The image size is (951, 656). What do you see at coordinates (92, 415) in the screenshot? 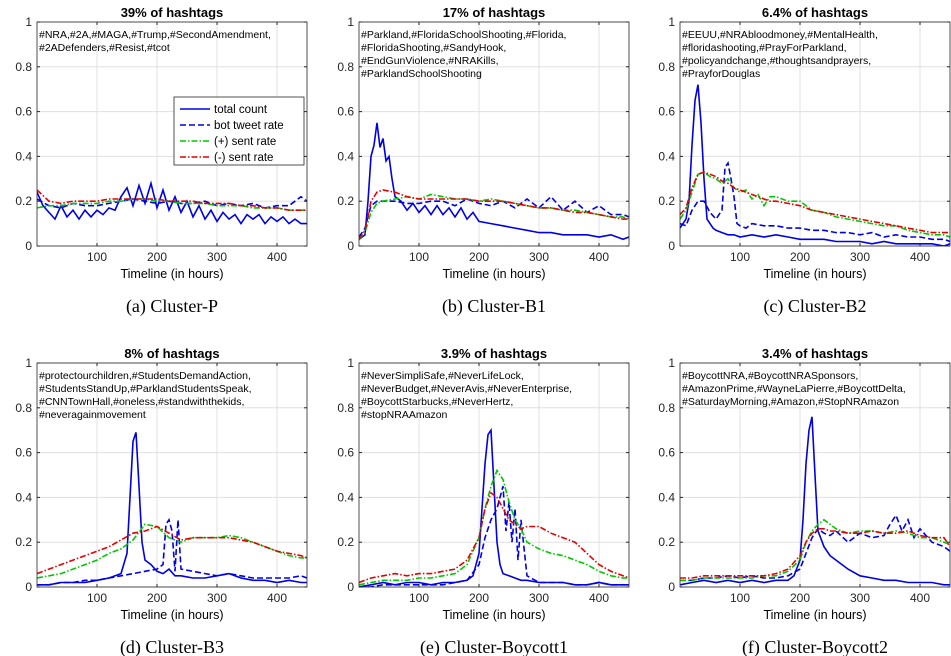
I see `hashtag-annotation: #neveragainmovement` at bounding box center [92, 415].